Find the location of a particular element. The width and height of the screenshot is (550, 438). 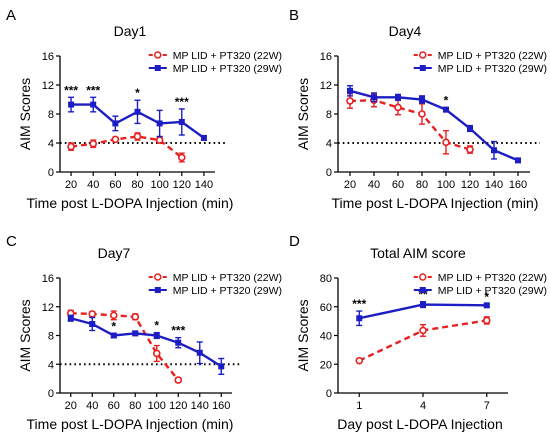

panel-letter: B is located at coordinates (294, 15).